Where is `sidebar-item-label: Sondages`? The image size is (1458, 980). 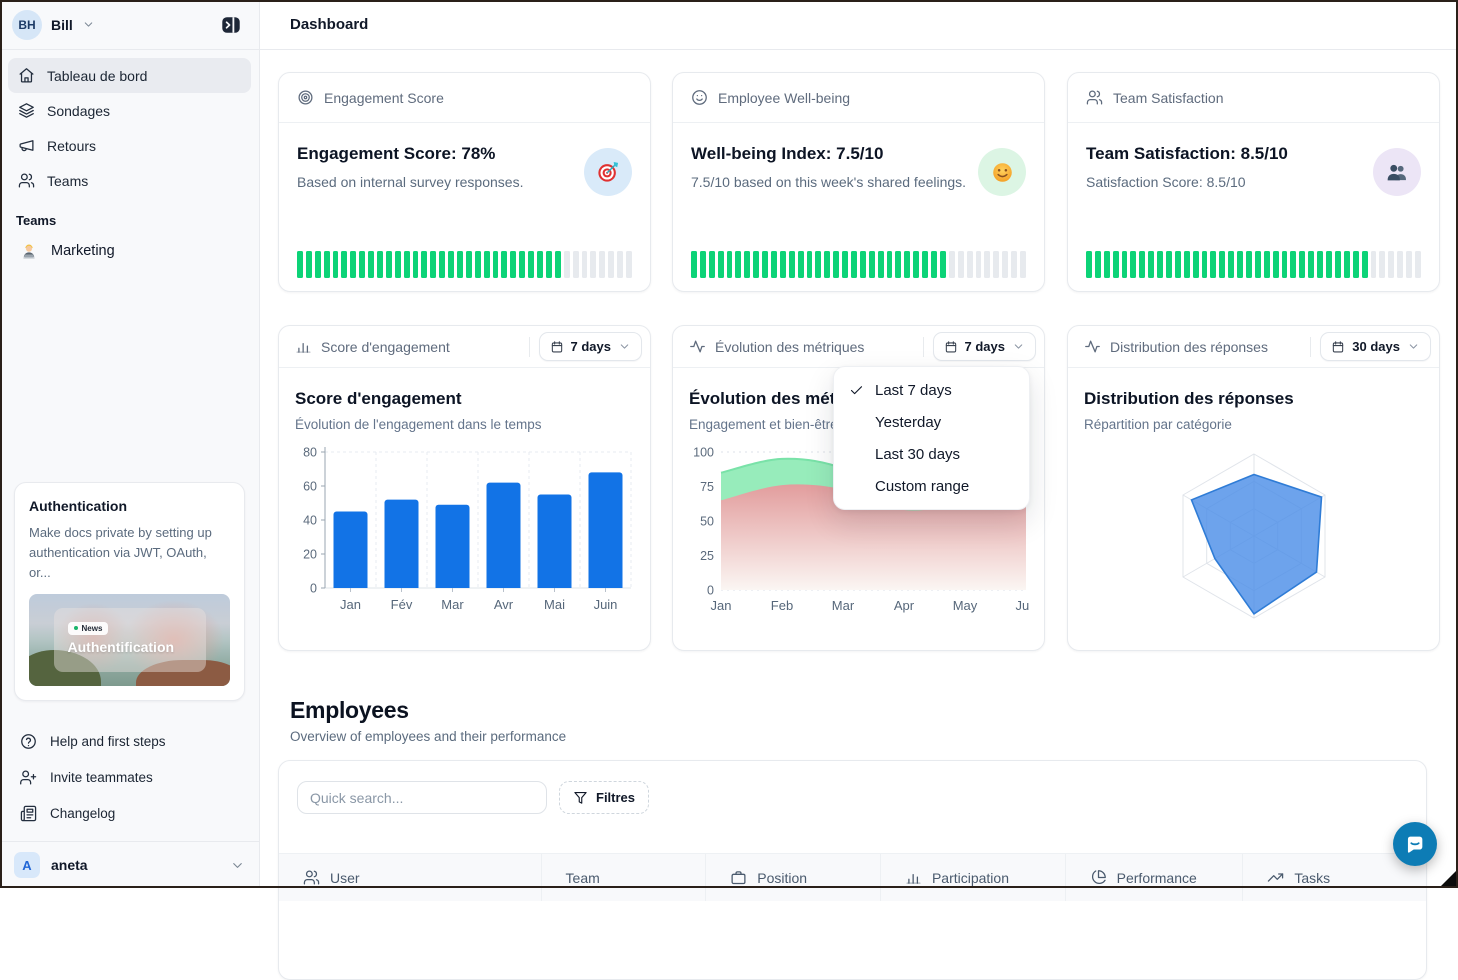
sidebar-item-label: Sondages is located at coordinates (79, 110).